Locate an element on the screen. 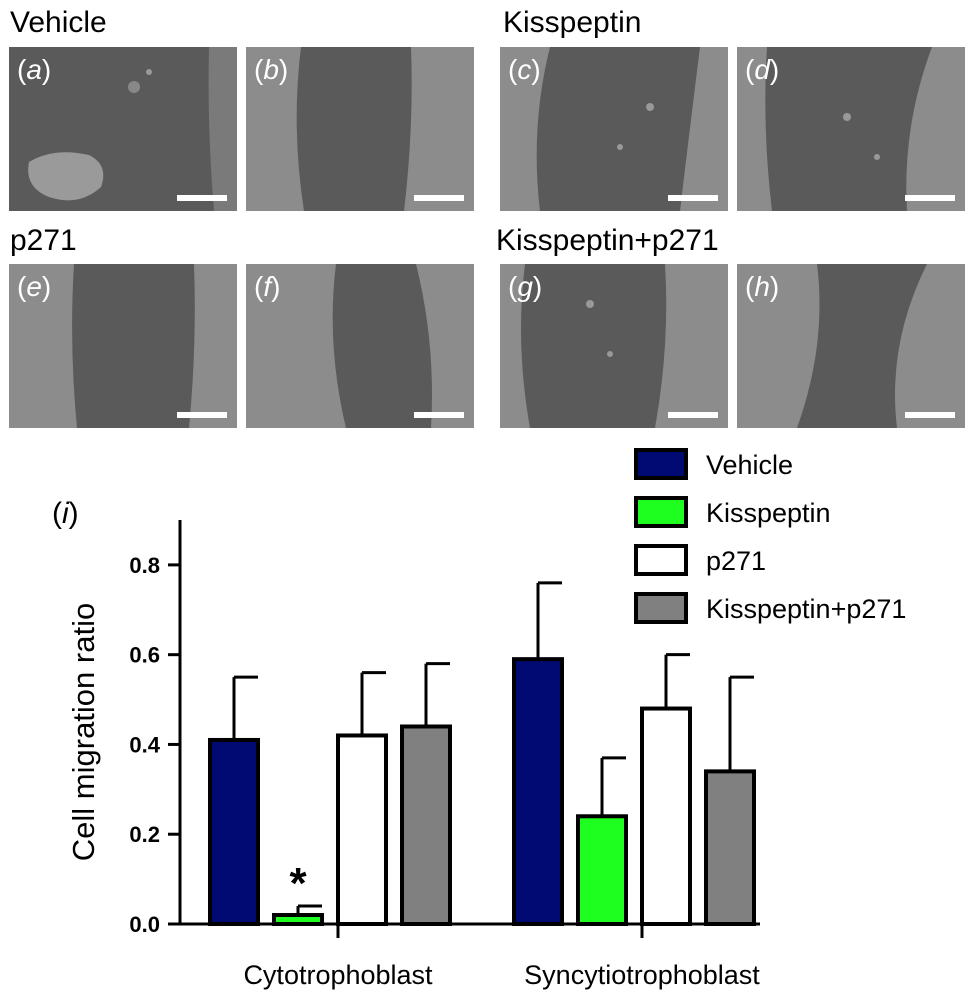  micrograph-panel-h: (h) is located at coordinates (851, 346).